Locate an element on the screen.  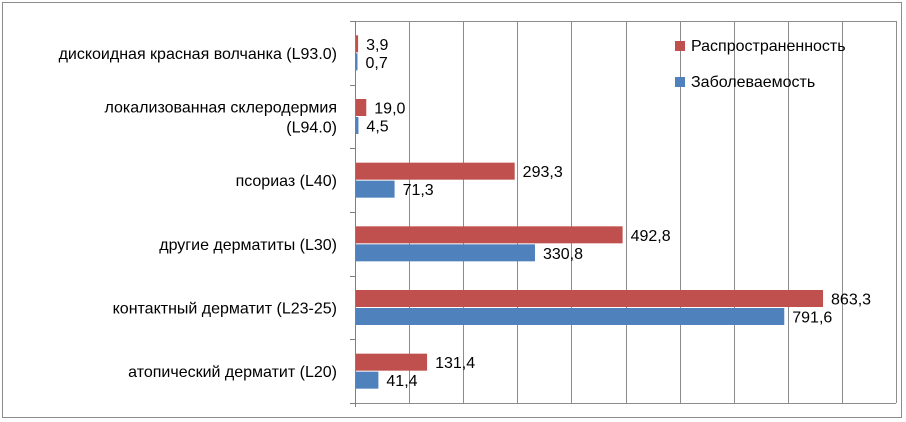
data-label: 791,6 is located at coordinates (812, 318).